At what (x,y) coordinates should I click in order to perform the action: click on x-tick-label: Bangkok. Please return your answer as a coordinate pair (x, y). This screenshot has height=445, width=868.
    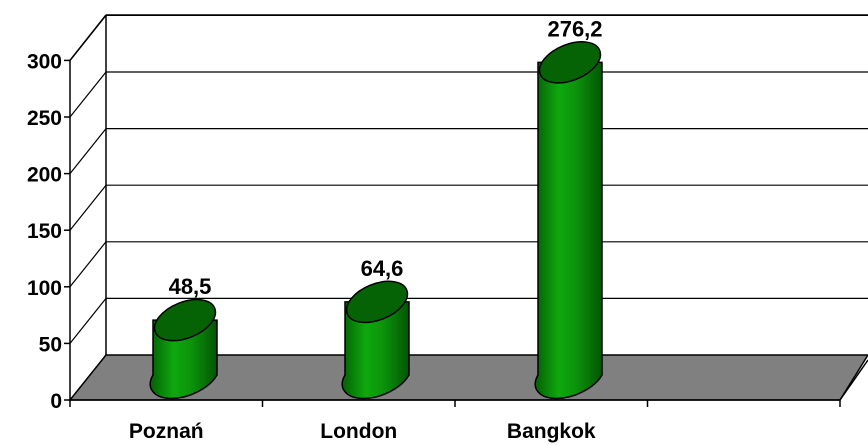
    Looking at the image, I should click on (551, 431).